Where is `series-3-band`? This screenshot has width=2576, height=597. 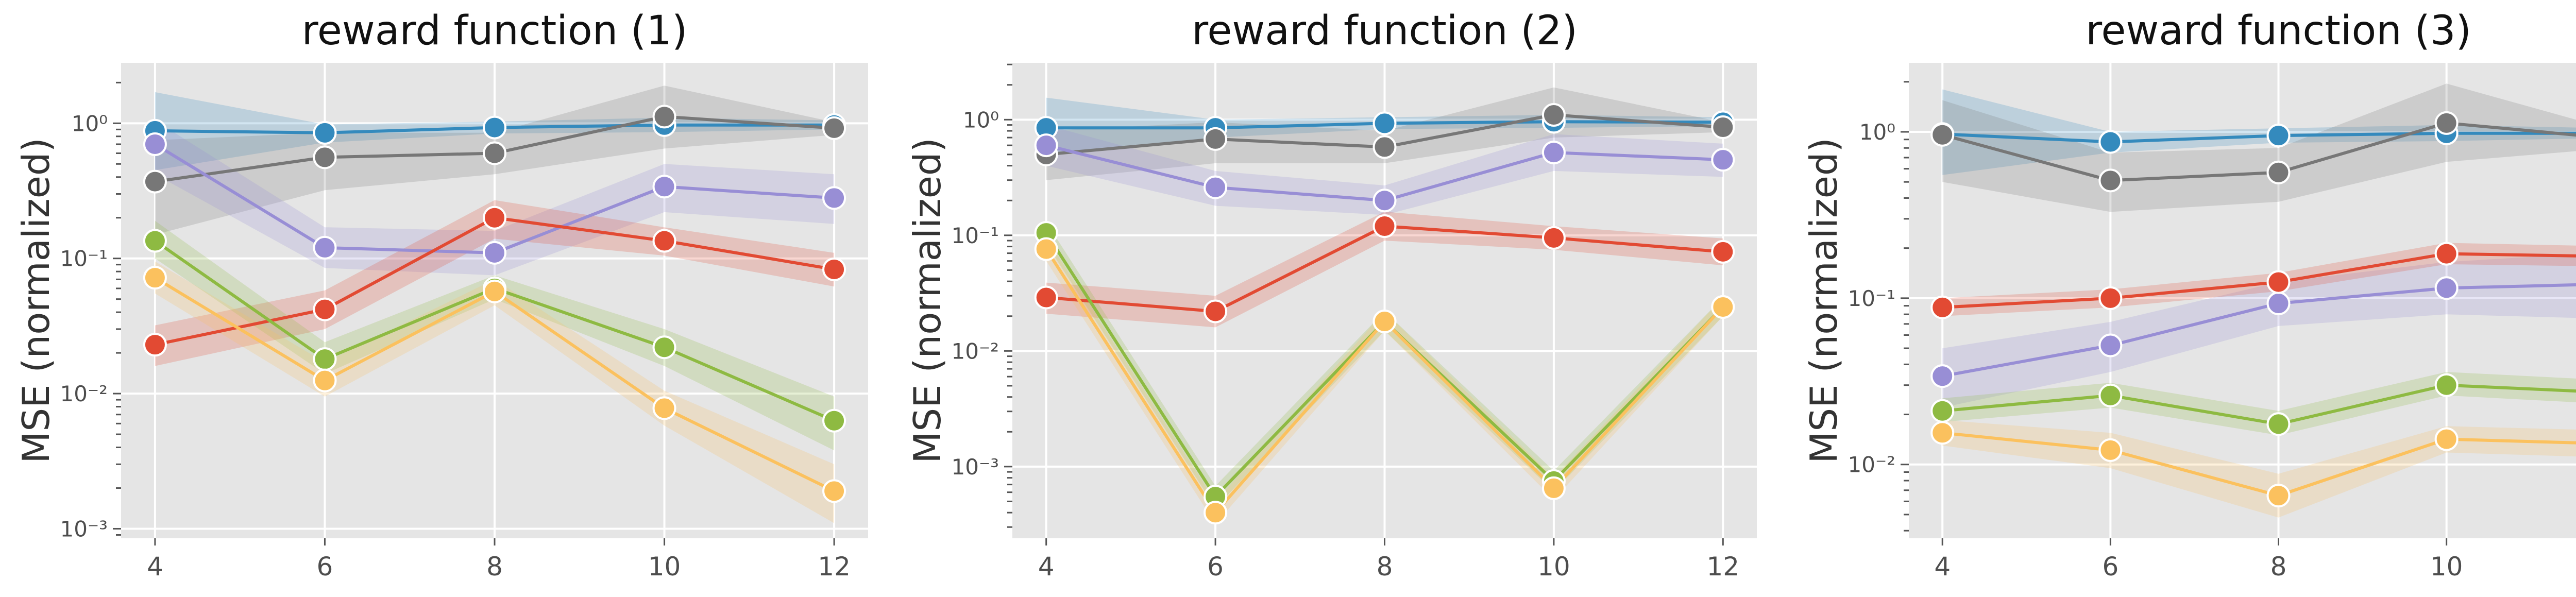
series-3-band is located at coordinates (2259, 331).